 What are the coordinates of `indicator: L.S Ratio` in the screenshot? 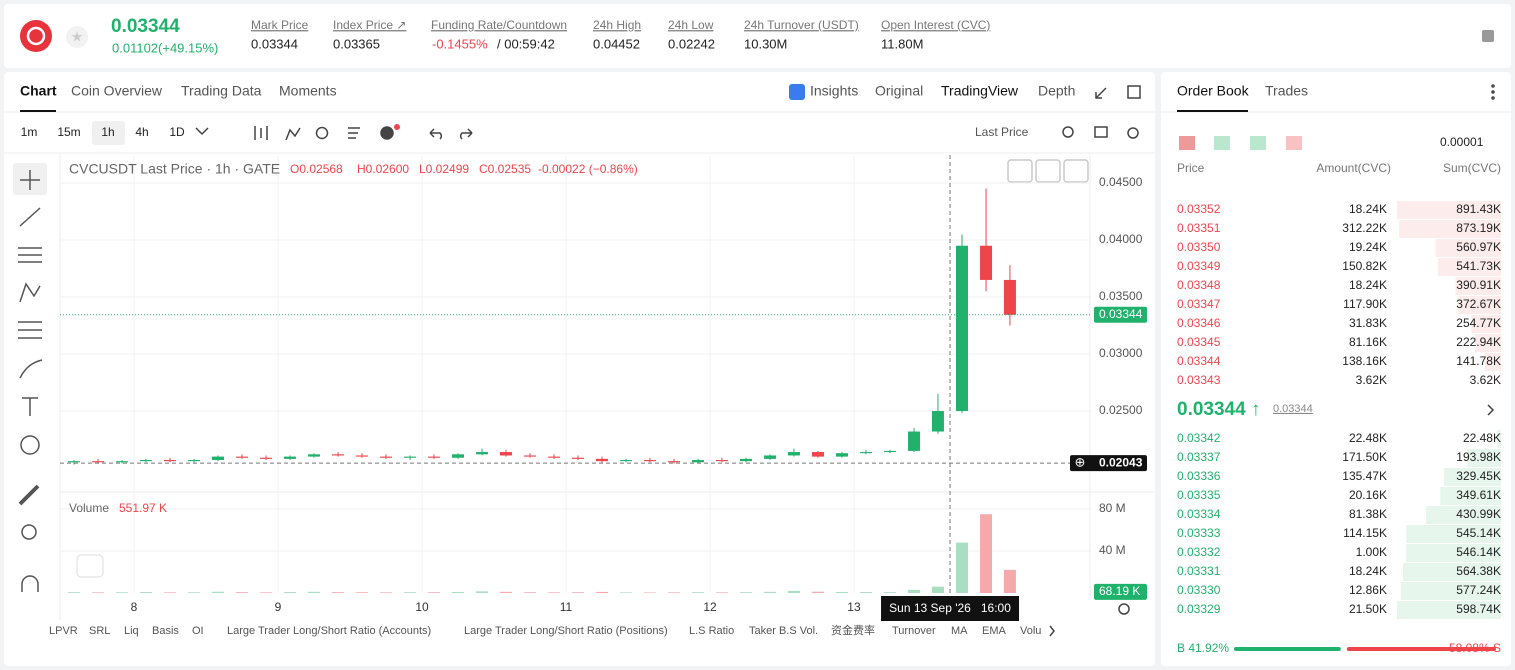 It's located at (711, 631).